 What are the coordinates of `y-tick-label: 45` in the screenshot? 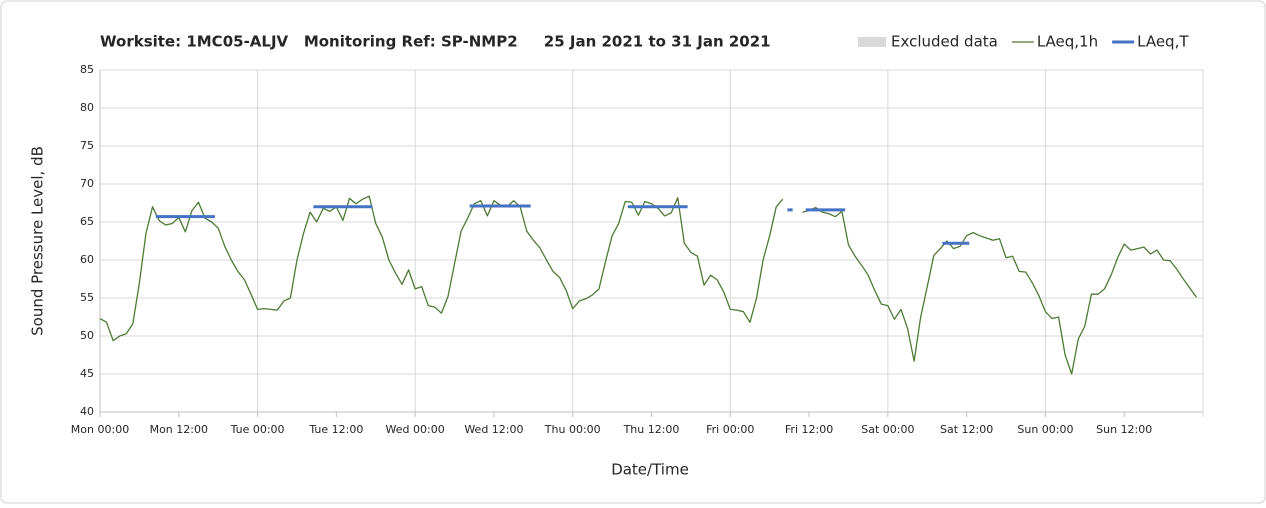 It's located at (87, 373).